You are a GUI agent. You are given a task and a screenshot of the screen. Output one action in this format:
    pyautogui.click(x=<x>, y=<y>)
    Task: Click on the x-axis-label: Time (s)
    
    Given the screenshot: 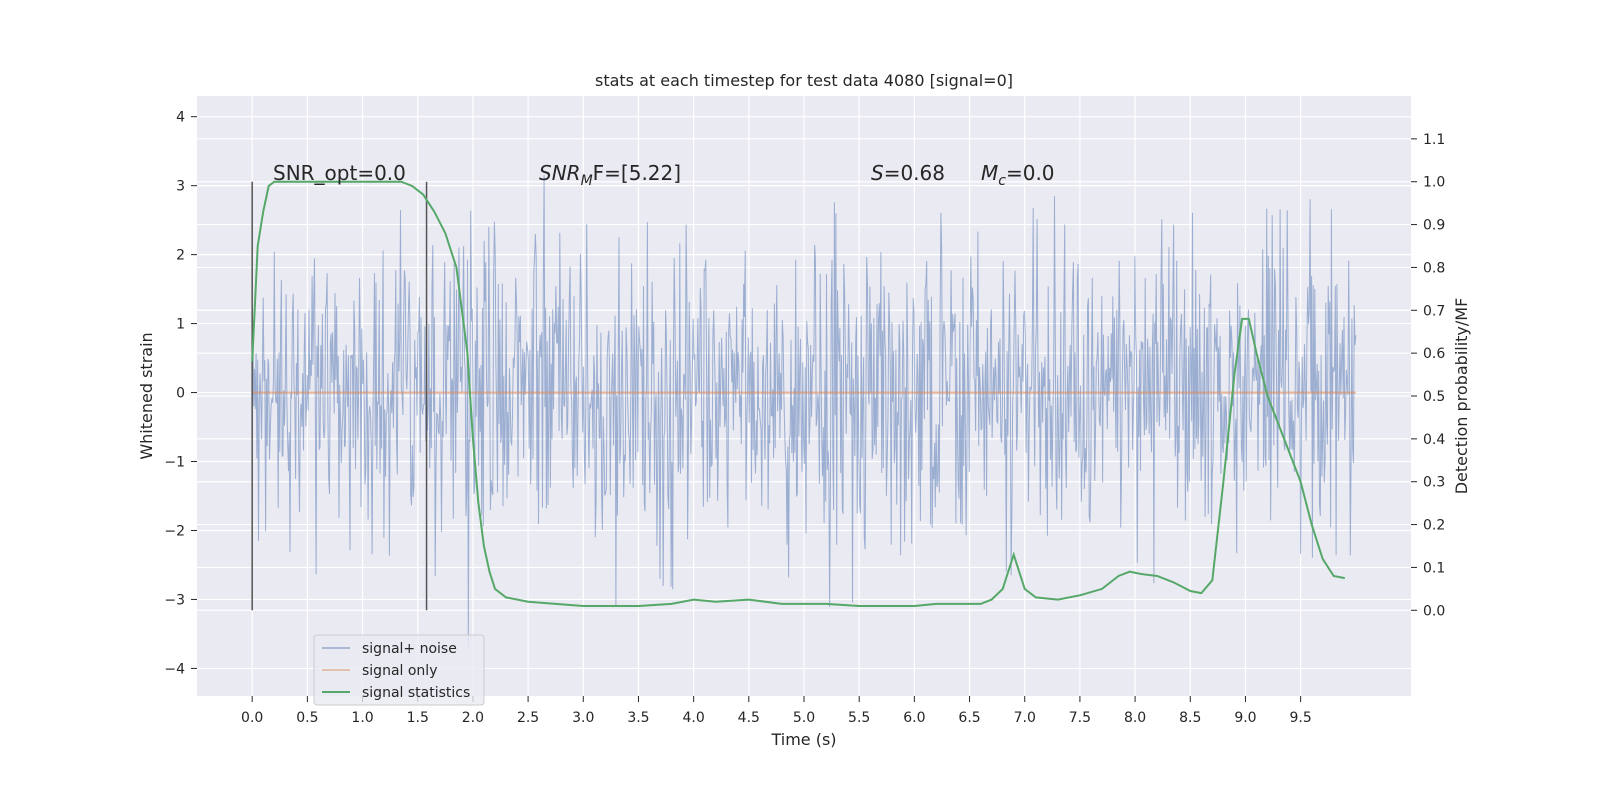 What is the action you would take?
    pyautogui.click(x=803, y=739)
    